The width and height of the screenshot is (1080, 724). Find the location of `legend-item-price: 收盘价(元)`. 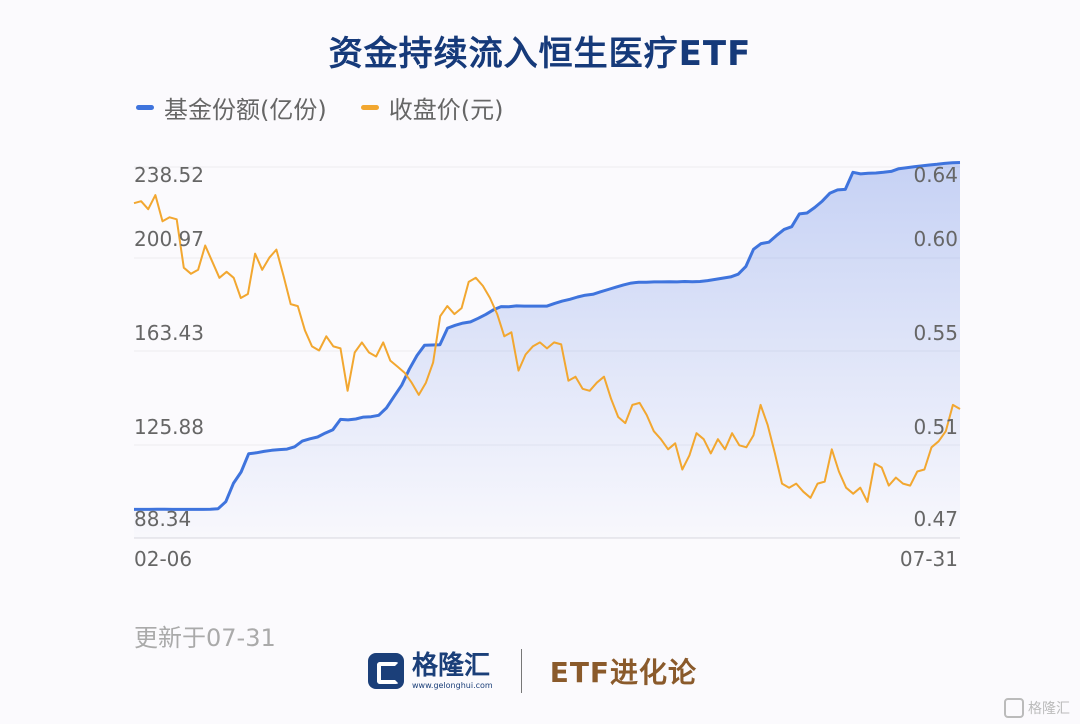

legend-item-price: 收盘价(元) is located at coordinates (432, 107).